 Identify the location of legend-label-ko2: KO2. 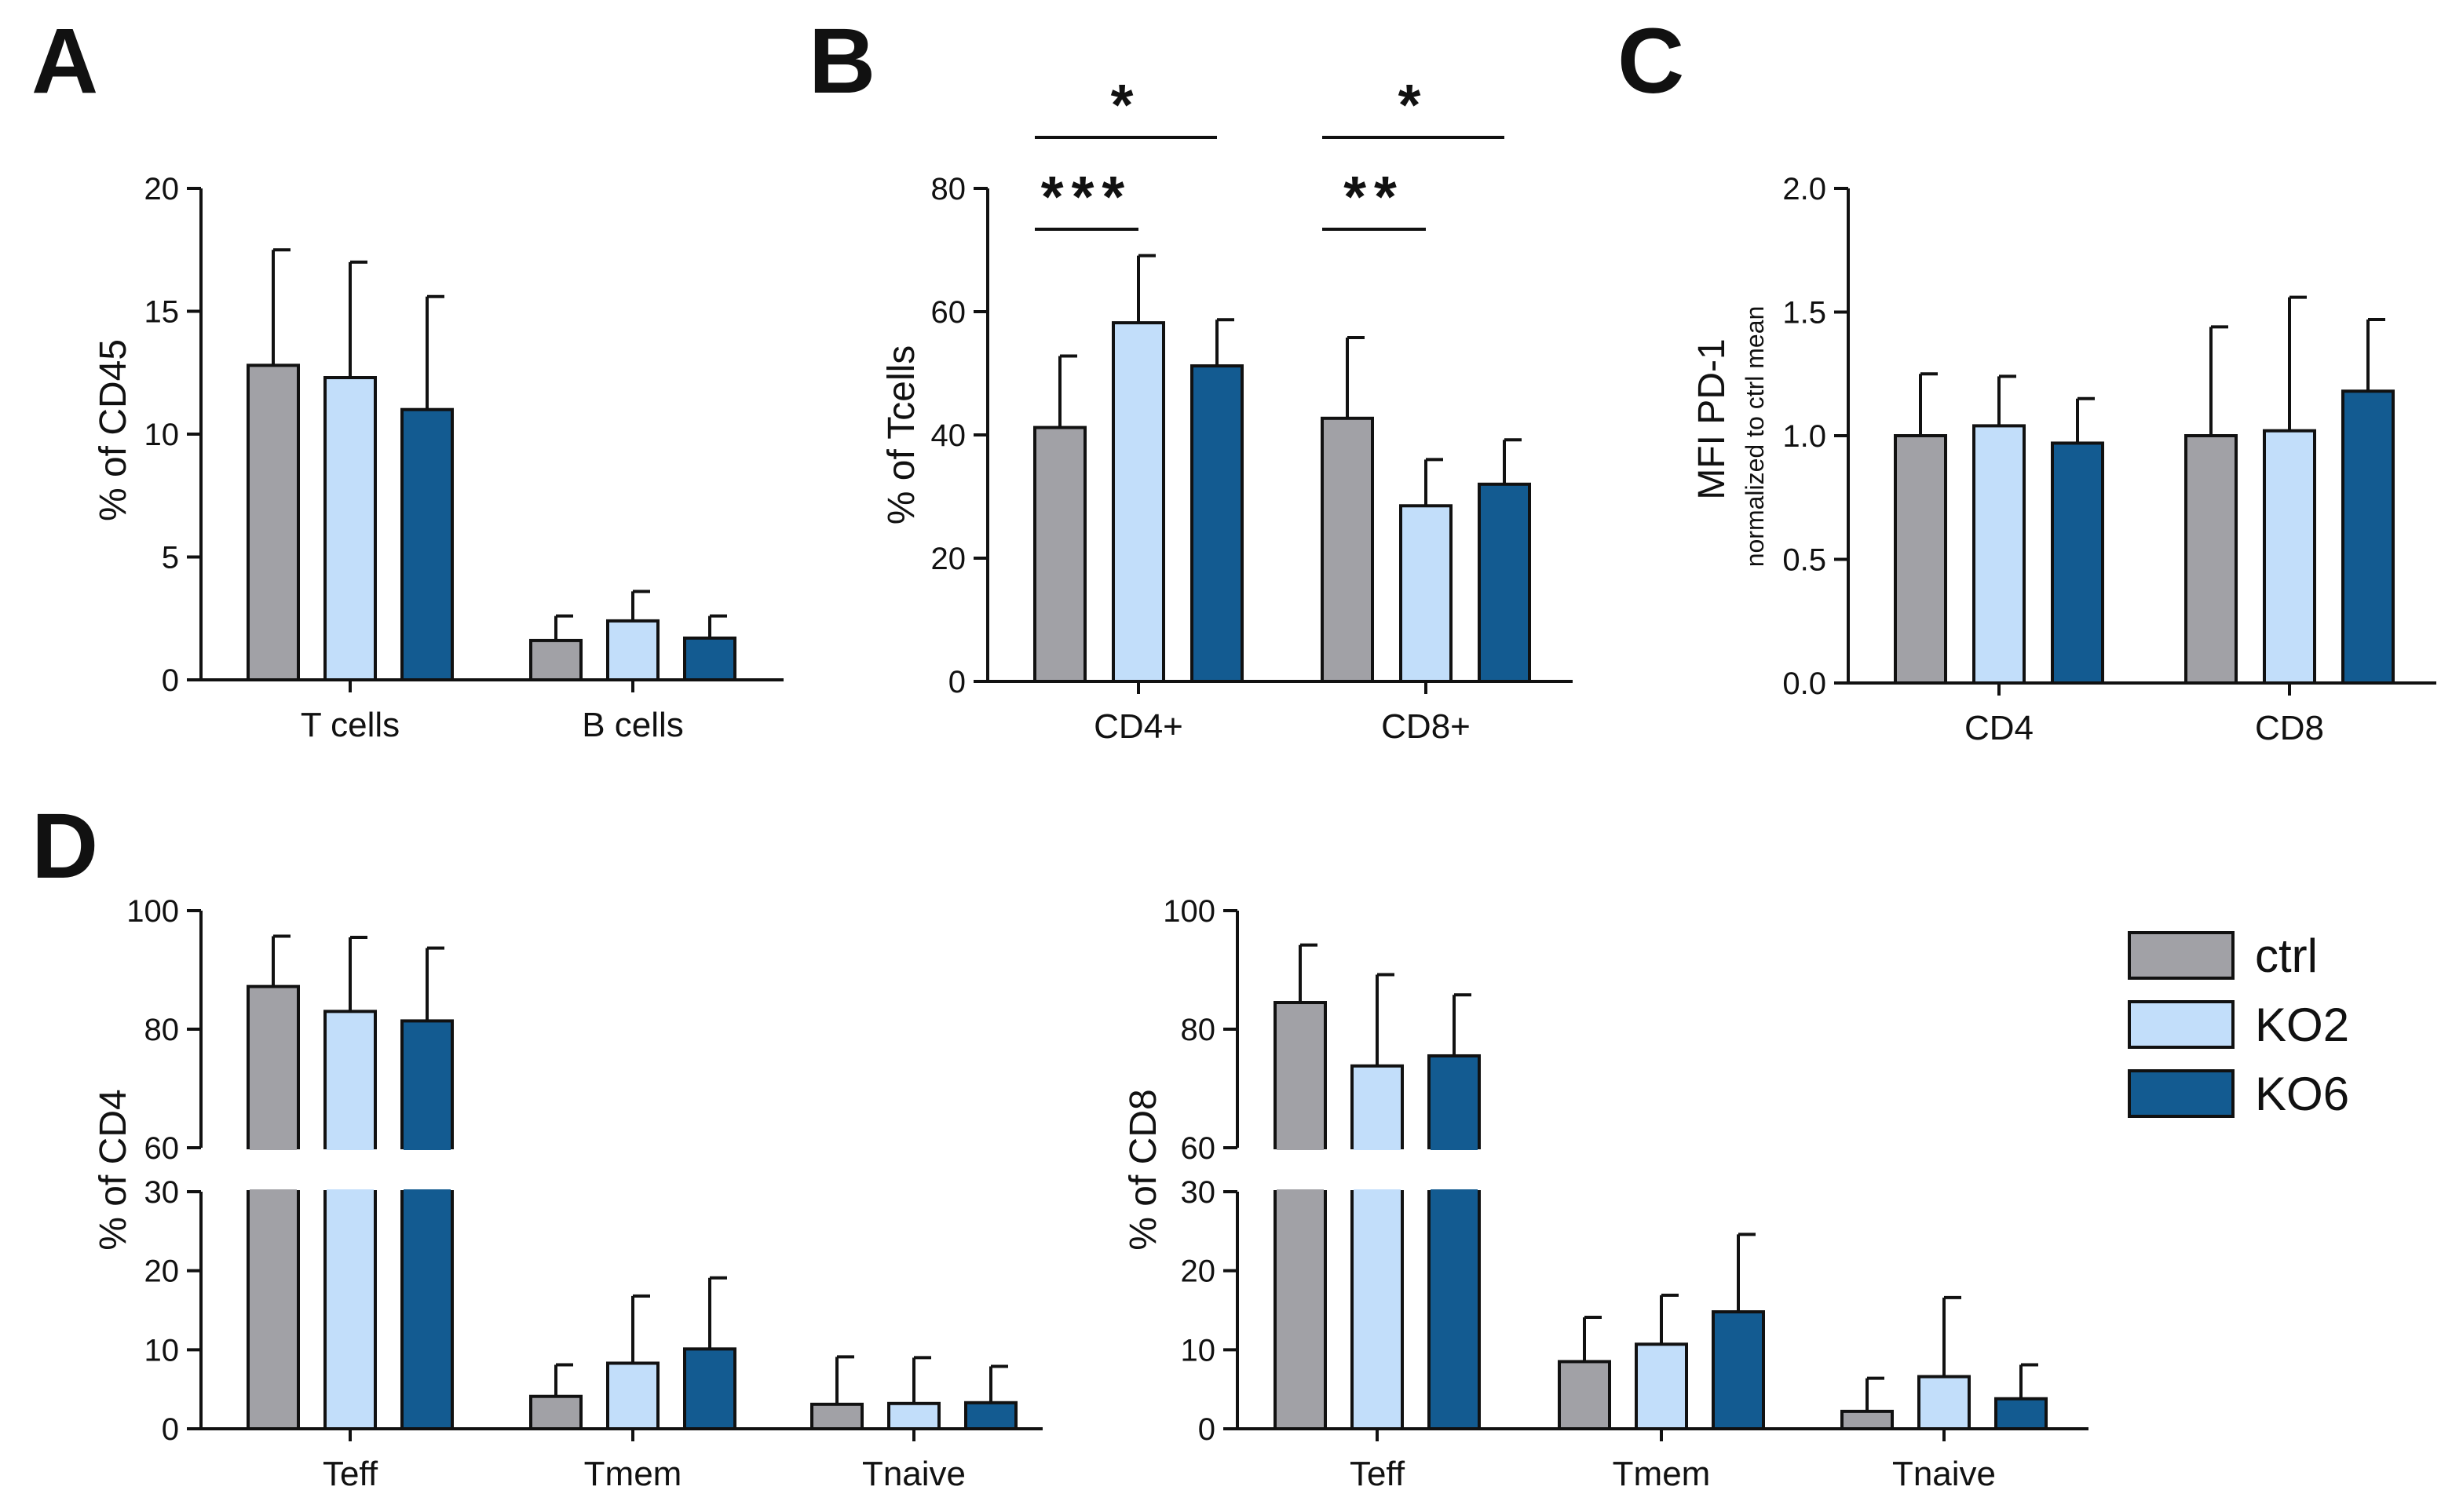
(2302, 1025).